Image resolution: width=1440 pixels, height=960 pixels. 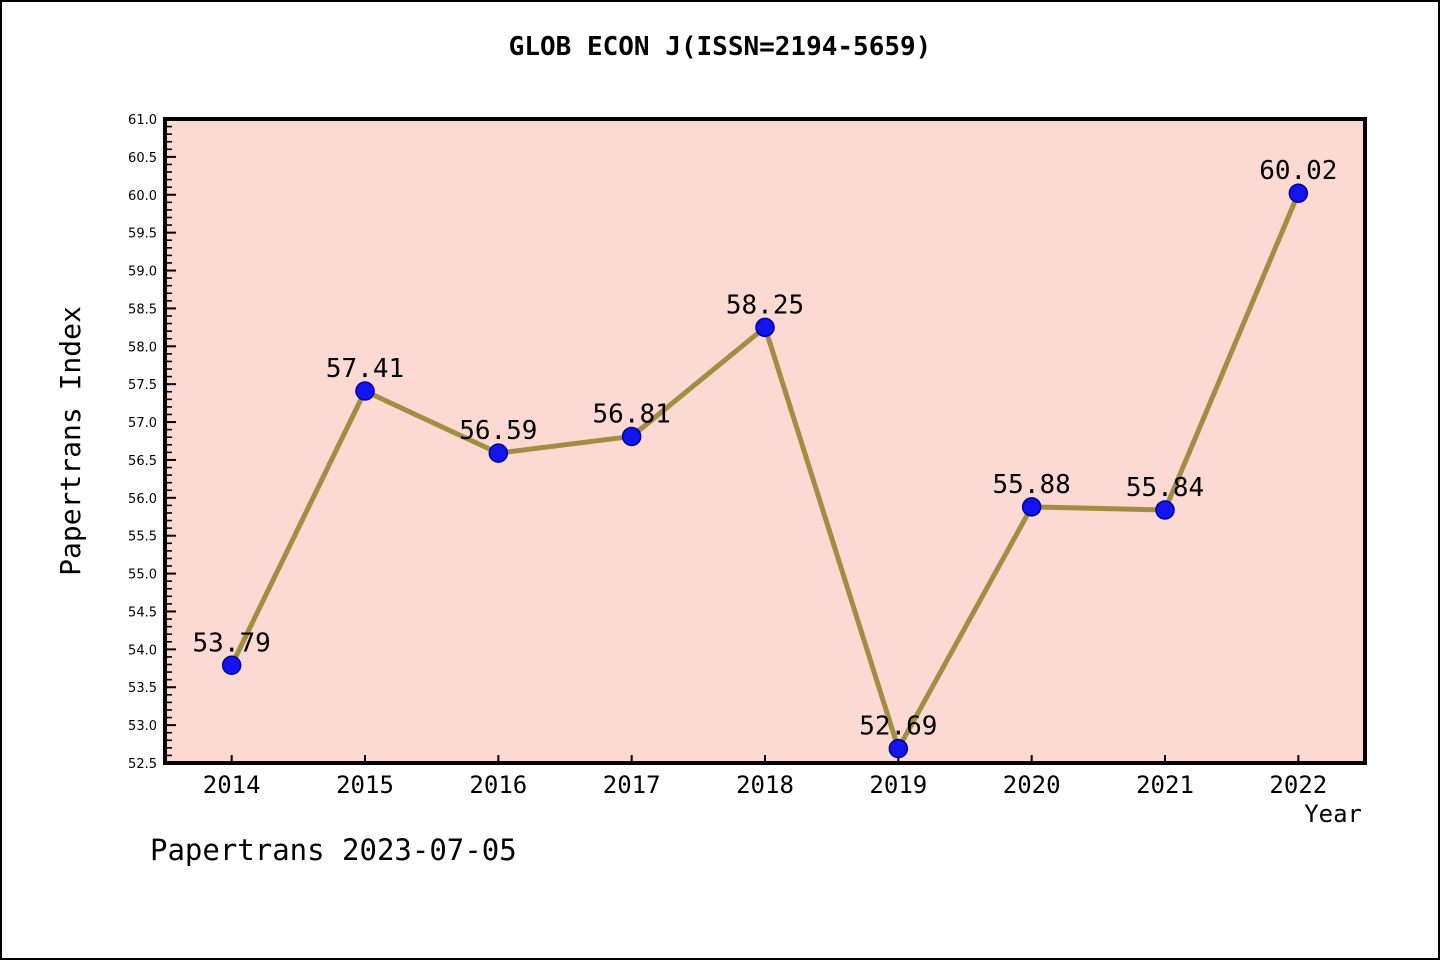 I want to click on x-axis-tick-label: 2021, so click(x=1165, y=785).